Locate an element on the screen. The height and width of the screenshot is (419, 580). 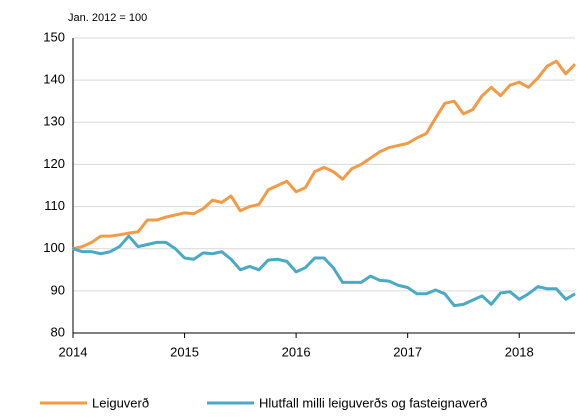
y-tick-label: 100 is located at coordinates (54, 247).